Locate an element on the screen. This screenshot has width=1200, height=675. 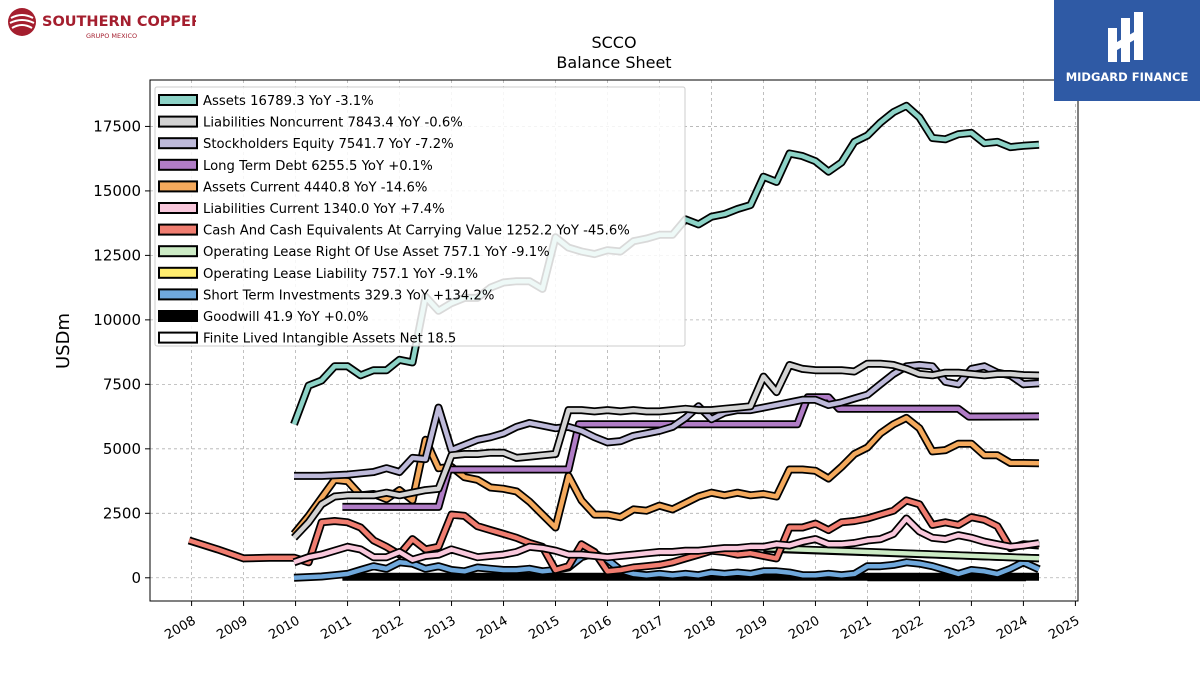
x-tick-label: 2015 is located at coordinates (544, 628).